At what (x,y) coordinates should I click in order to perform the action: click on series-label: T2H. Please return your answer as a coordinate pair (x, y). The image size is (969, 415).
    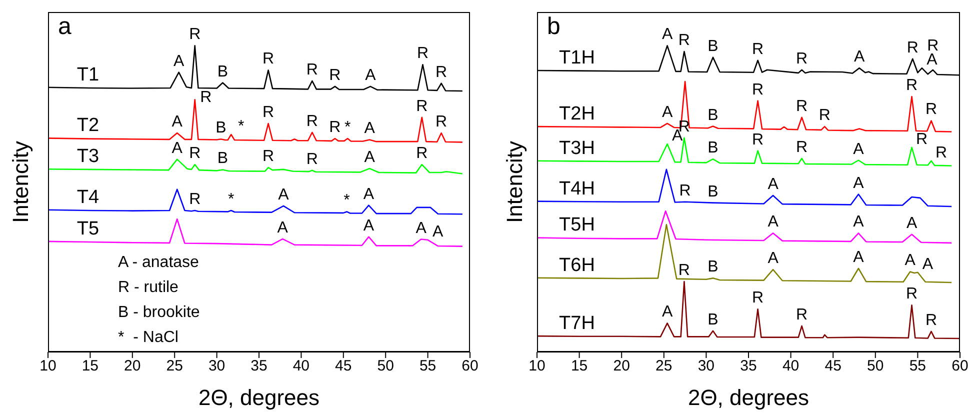
    Looking at the image, I should click on (577, 114).